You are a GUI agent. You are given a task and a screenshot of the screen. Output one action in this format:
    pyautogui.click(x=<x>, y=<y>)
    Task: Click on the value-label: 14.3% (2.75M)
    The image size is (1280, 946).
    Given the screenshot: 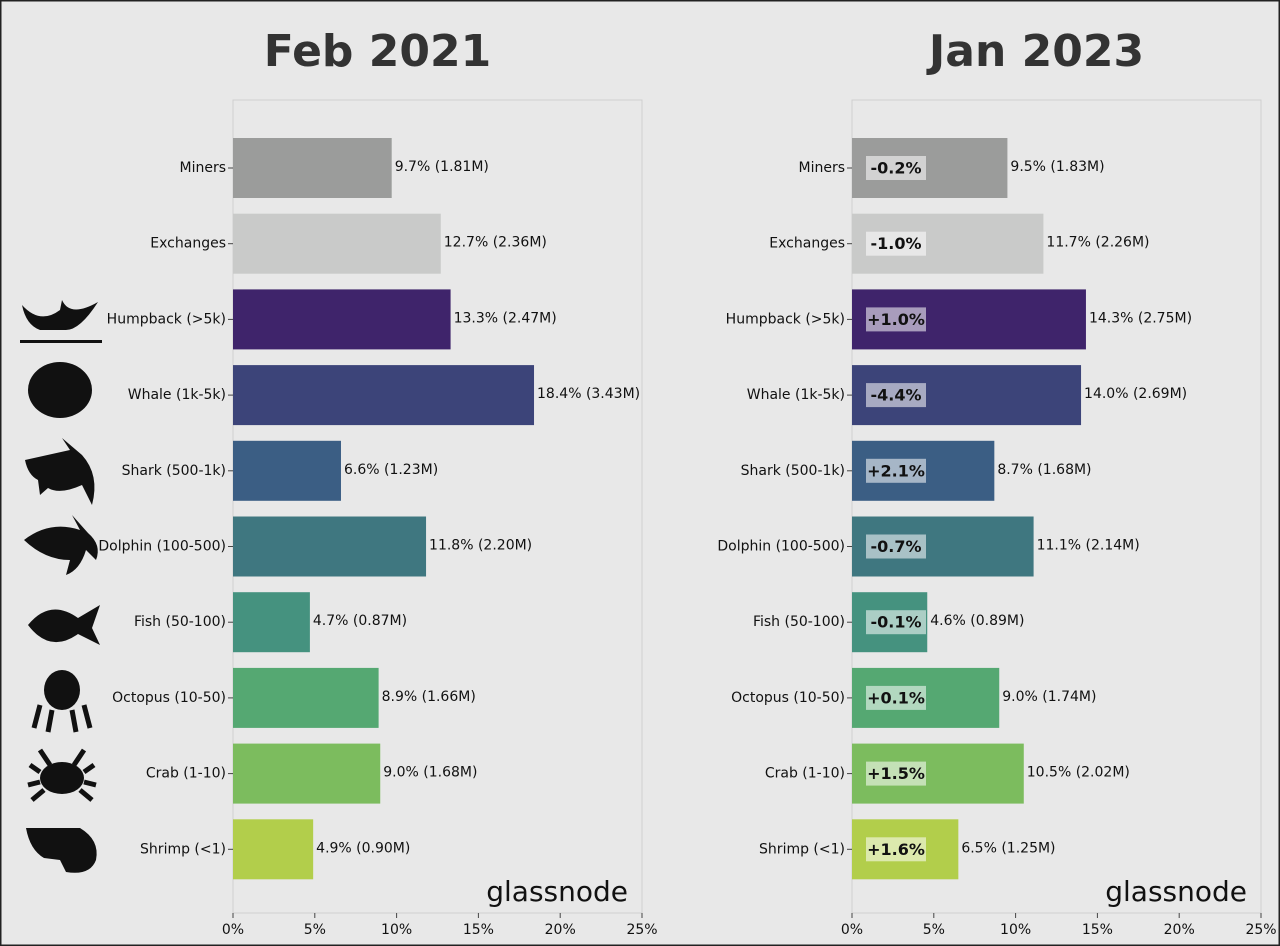 What is the action you would take?
    pyautogui.click(x=1140, y=318)
    